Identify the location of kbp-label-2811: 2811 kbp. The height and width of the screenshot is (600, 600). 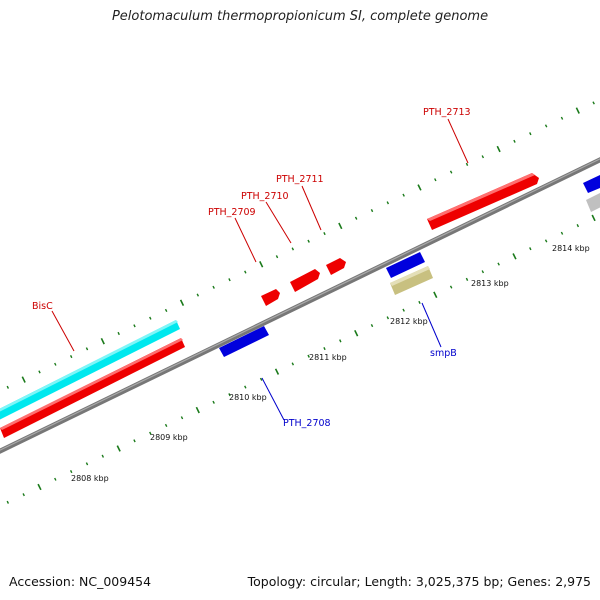
(328, 357).